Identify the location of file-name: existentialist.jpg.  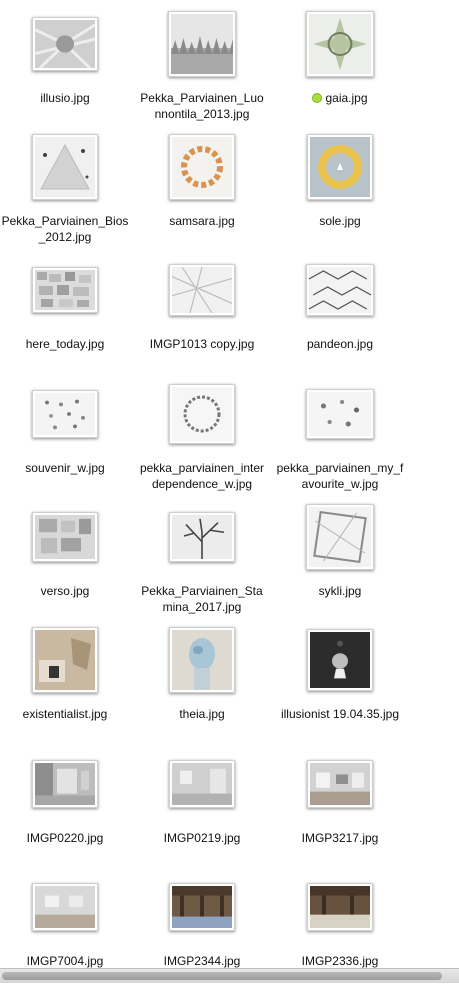
(65, 714).